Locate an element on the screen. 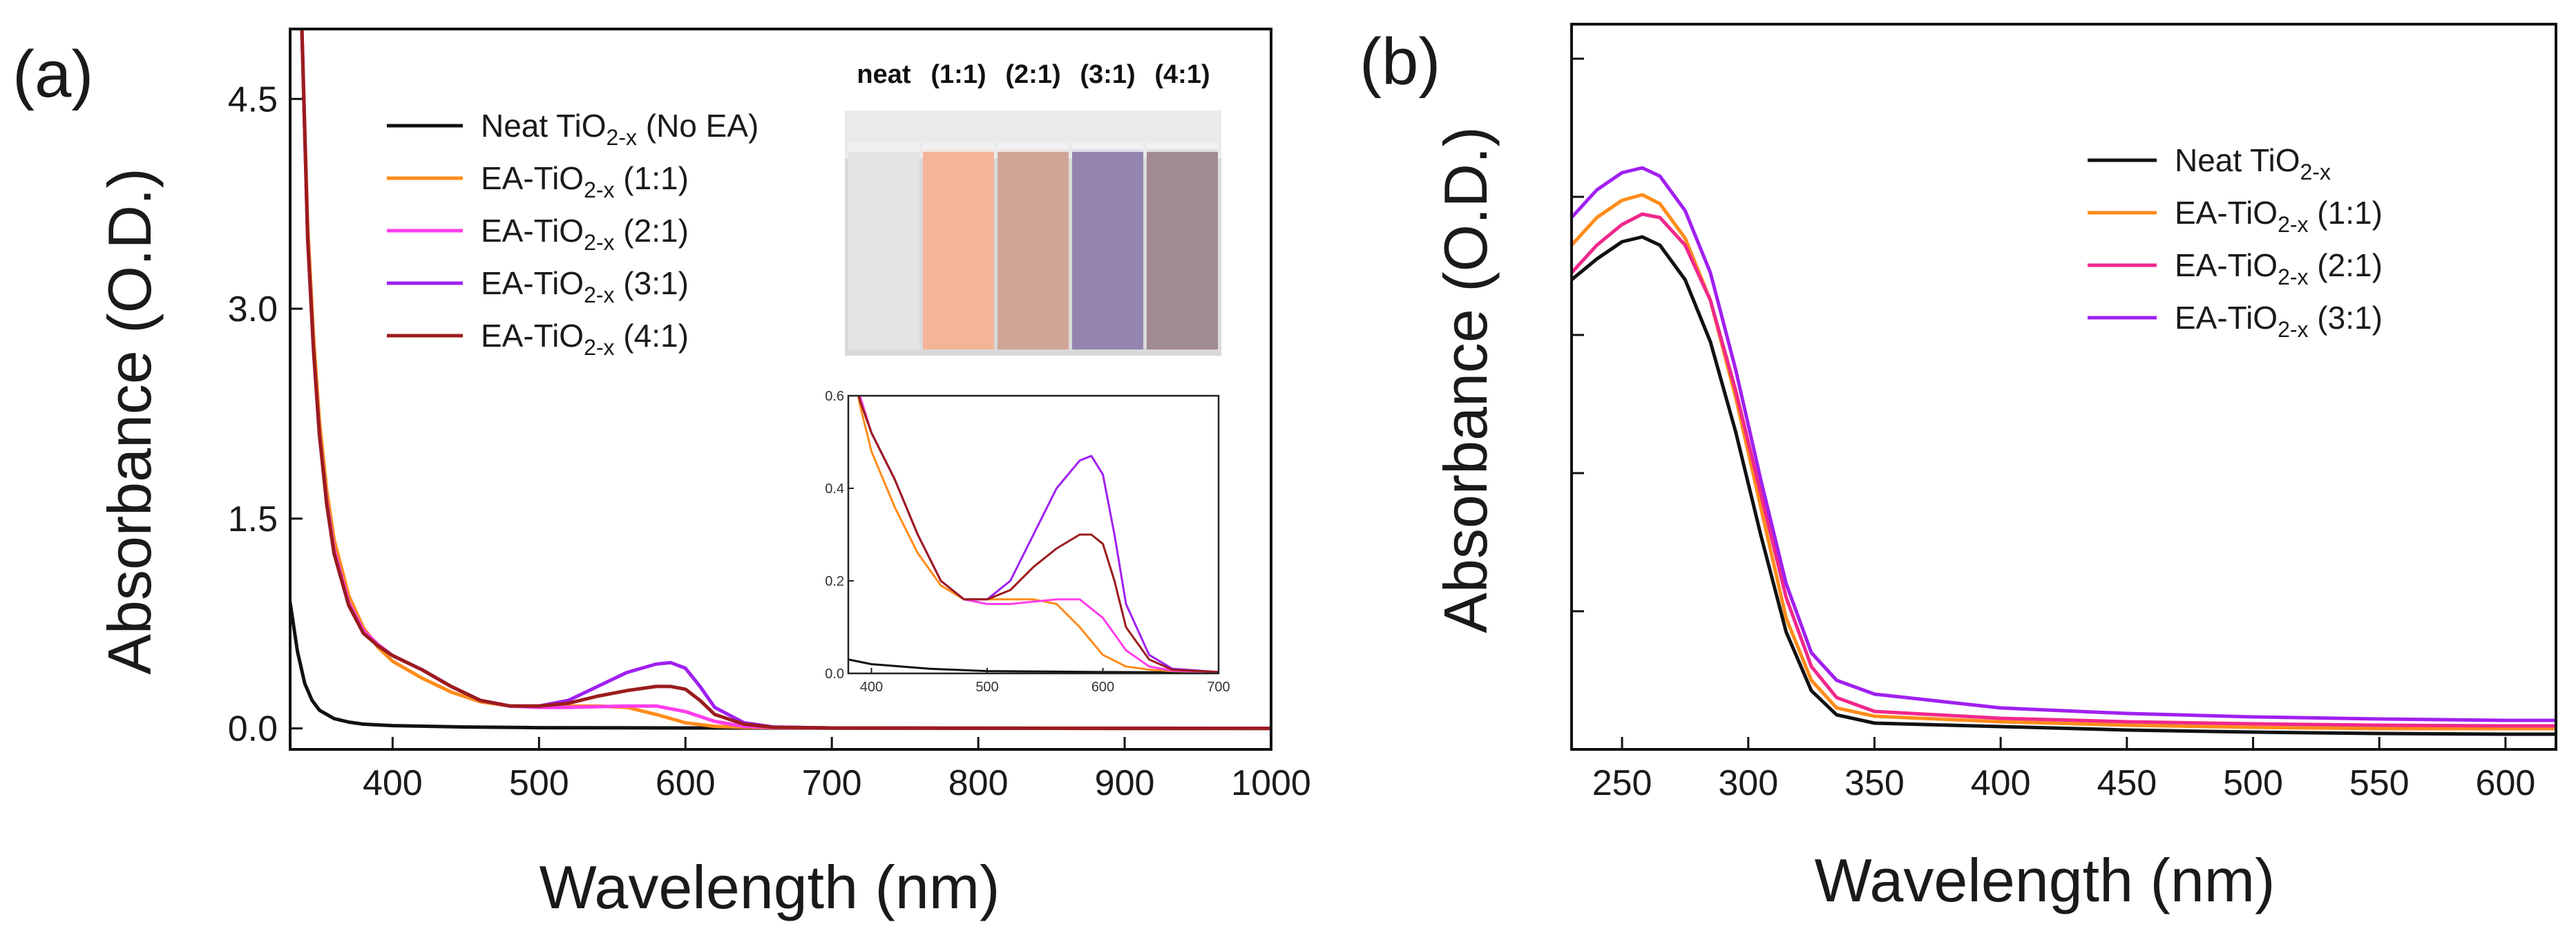 This screenshot has height=940, width=2576. panel-b-legend-label-tail-2: (2:1) is located at coordinates (2346, 265).